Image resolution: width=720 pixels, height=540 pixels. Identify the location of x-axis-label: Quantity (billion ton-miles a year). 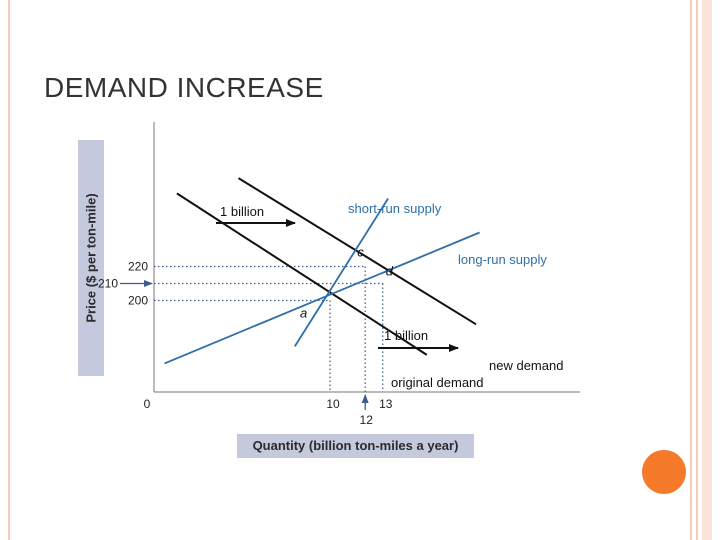
(355, 445).